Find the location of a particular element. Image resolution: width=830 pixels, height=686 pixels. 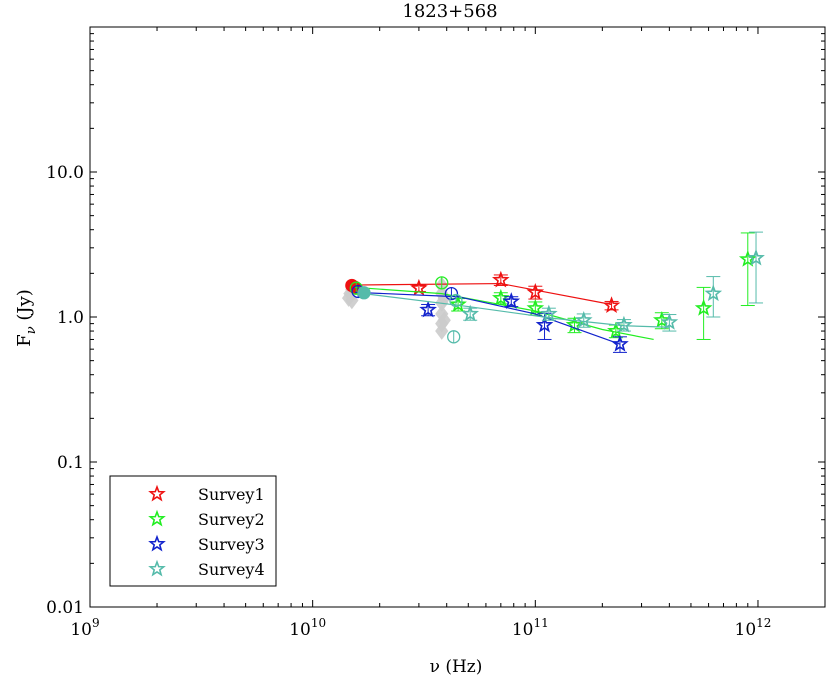

legend-label-survey3: Survey3 is located at coordinates (231, 544).